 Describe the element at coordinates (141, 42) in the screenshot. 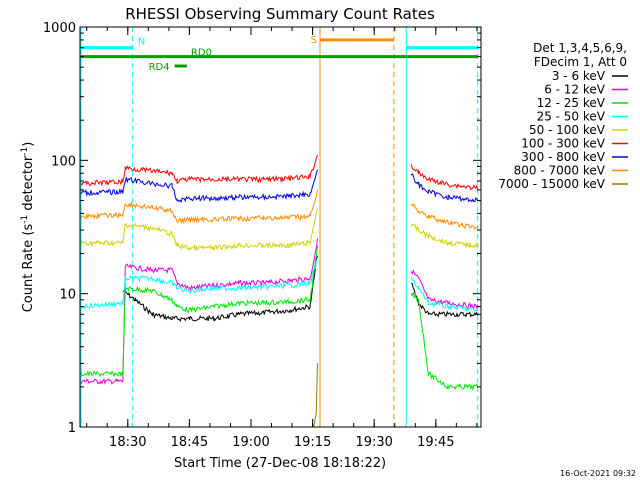

I see `flag-label-n: N` at that location.